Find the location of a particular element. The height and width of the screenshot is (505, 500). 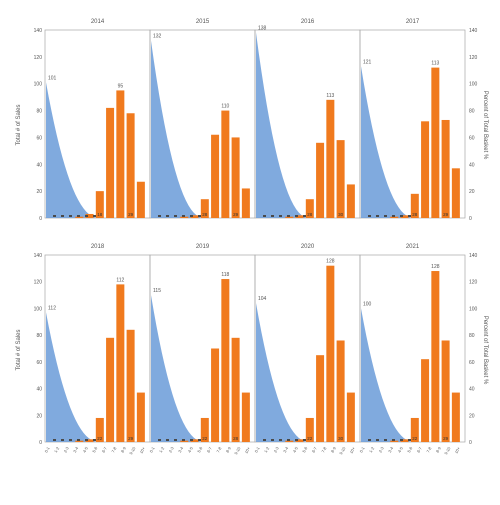

y-tick-label: 100 is located at coordinates (38, 309).